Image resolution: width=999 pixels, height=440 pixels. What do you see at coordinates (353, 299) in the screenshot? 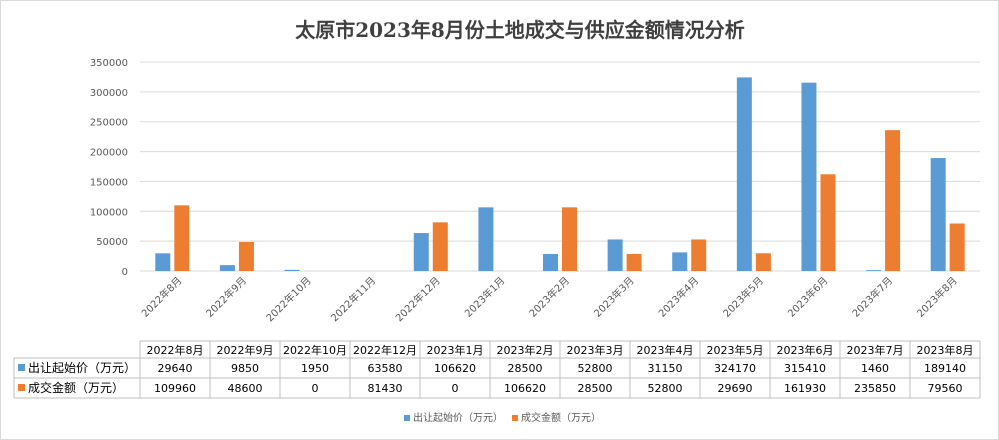
I see `x-category-label: 2022年11月` at bounding box center [353, 299].